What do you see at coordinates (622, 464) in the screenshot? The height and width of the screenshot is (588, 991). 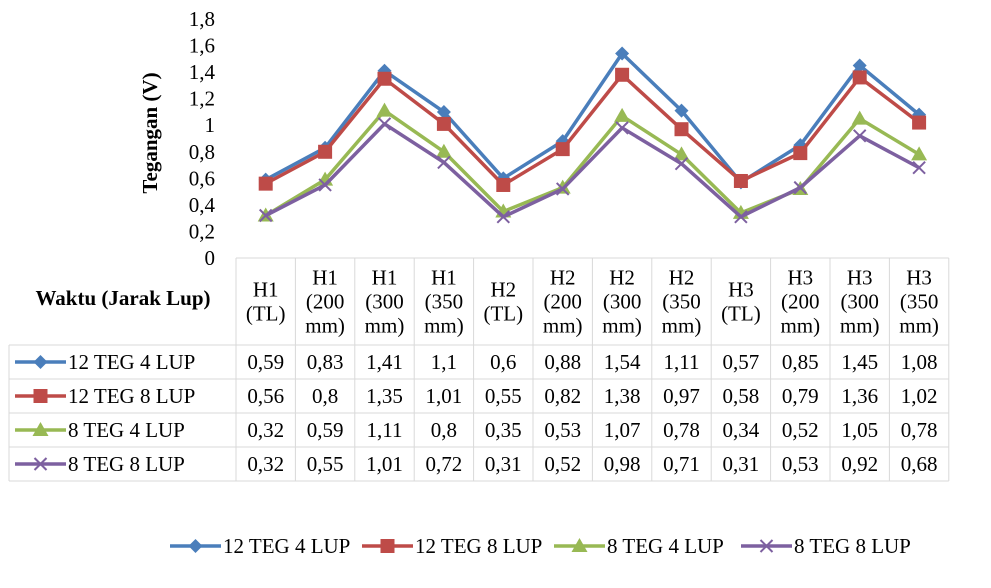 I see `data-value: 0,98` at bounding box center [622, 464].